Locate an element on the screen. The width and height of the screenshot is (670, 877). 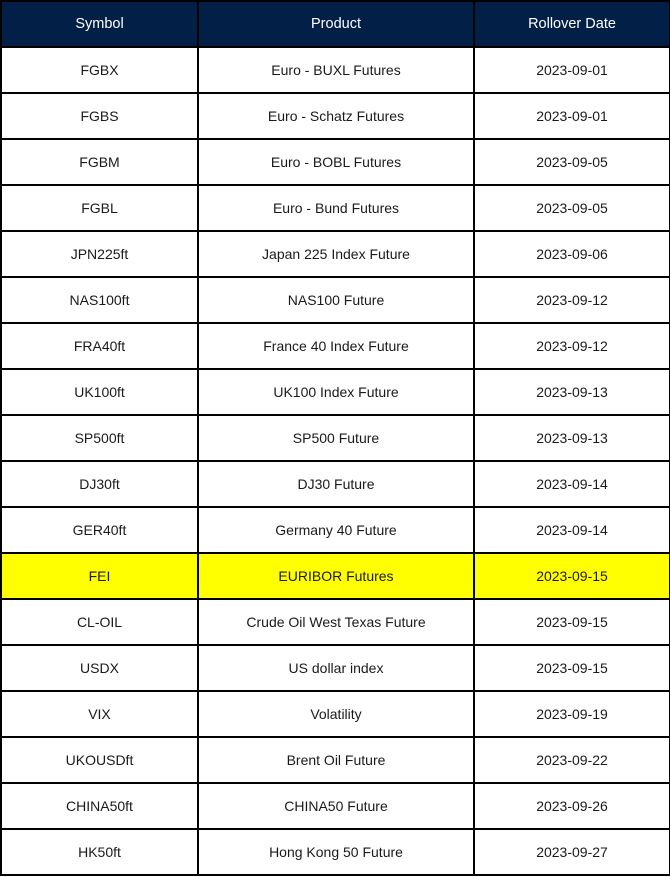
product-cell: Euro - Bund Futures is located at coordinates (336, 208).